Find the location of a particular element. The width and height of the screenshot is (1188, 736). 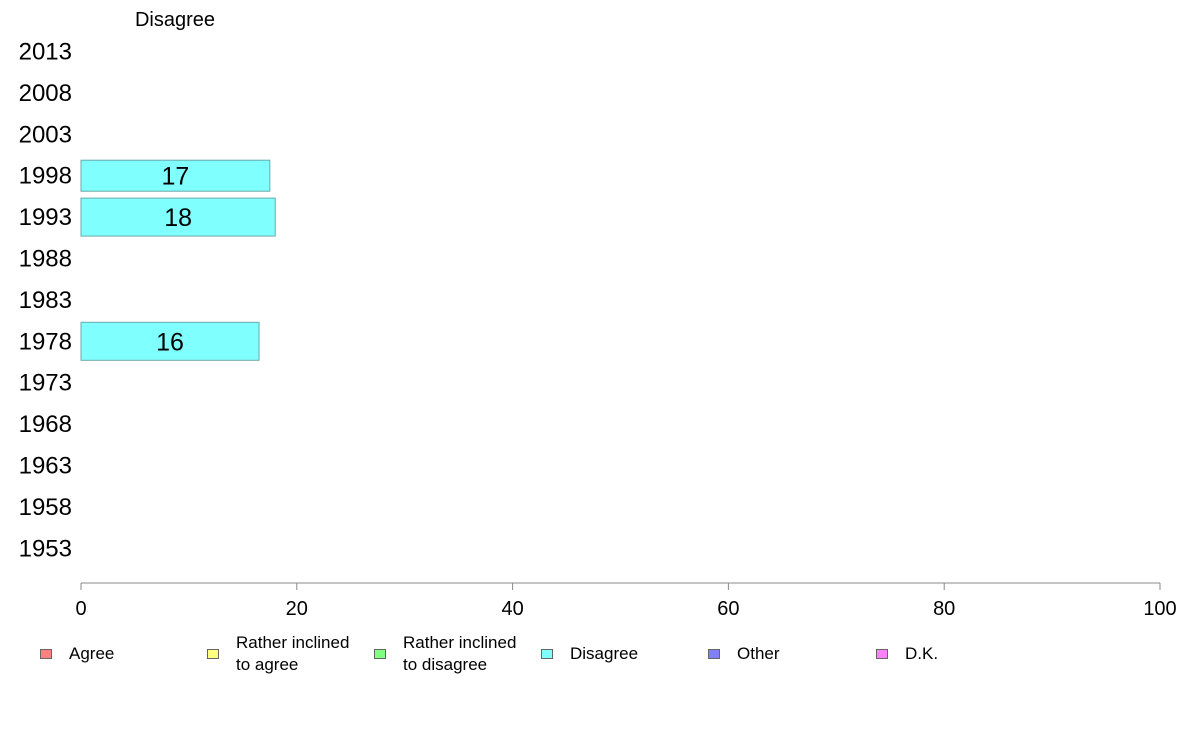

bar-value-label: 16 is located at coordinates (170, 342).